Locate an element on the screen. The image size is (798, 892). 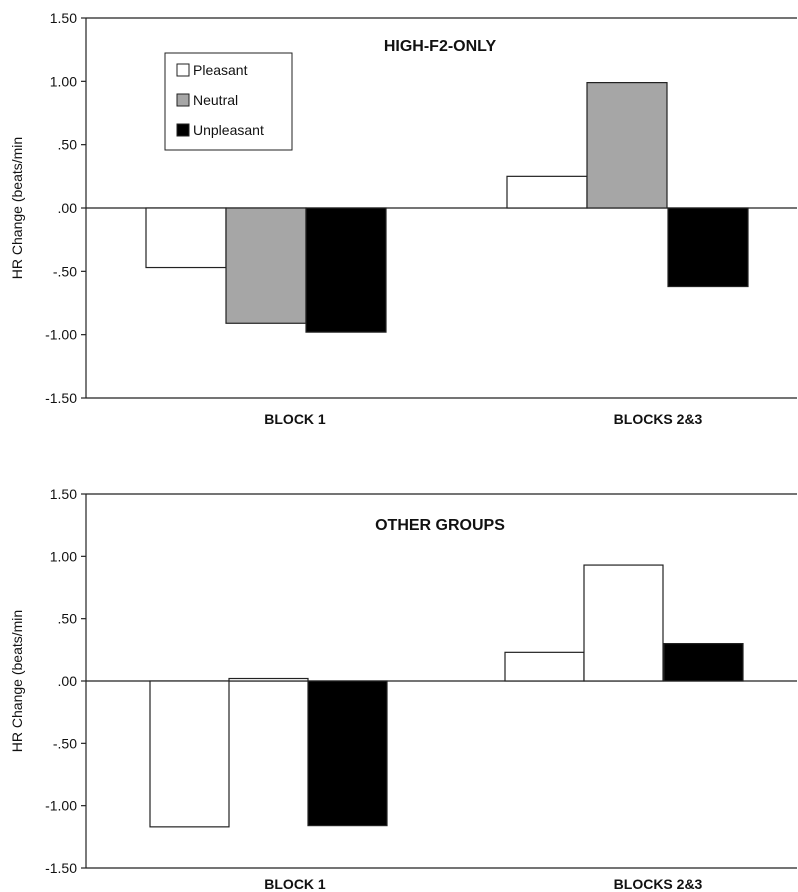
legend: Pleasant Neutral Unpleasant is located at coordinates (228, 101).